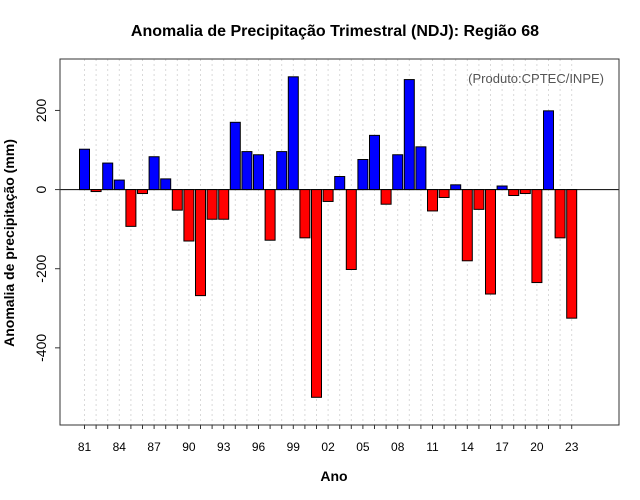 Image resolution: width=640 pixels, height=500 pixels. Describe the element at coordinates (258, 172) in the screenshot. I see `bar-1996` at that location.